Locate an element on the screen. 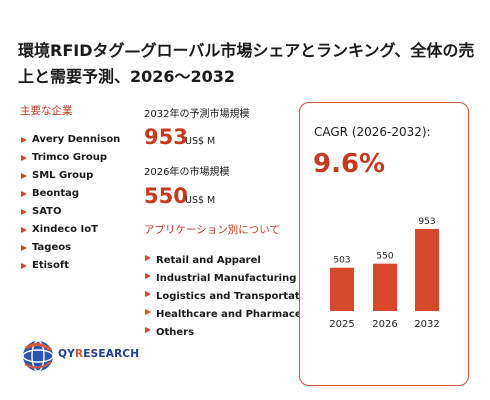 This screenshot has width=490, height=400. company-item: Etisoft is located at coordinates (70, 269).